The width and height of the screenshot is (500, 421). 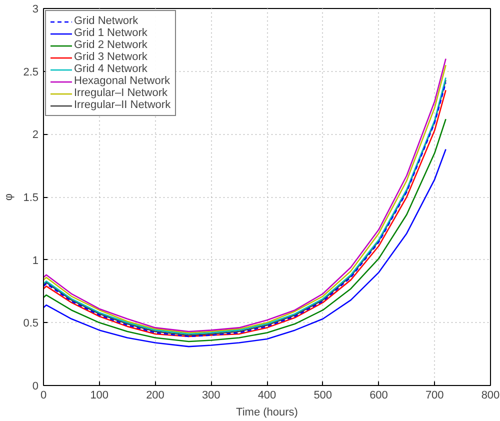 I want to click on y-axis-title: φ, so click(x=9, y=197).